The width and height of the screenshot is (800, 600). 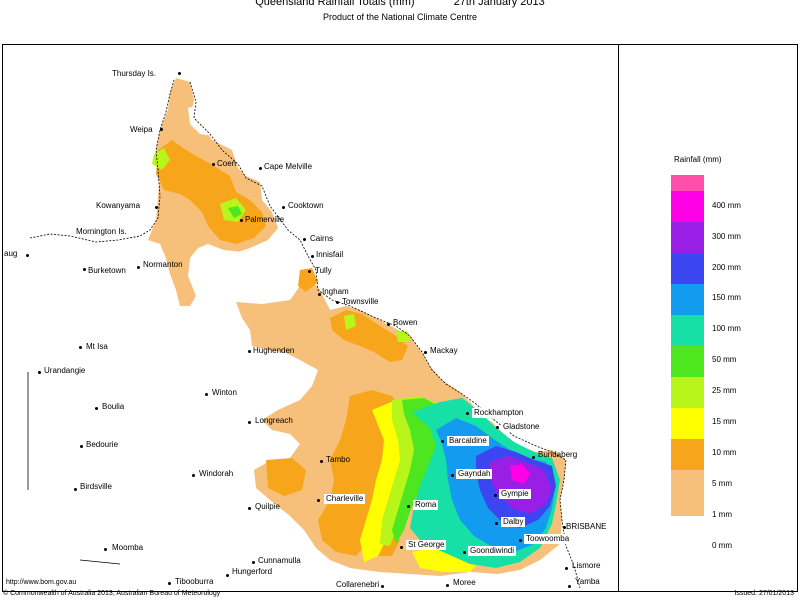 What do you see at coordinates (279, 560) in the screenshot?
I see `place-cunnamulla: Cunnamulla` at bounding box center [279, 560].